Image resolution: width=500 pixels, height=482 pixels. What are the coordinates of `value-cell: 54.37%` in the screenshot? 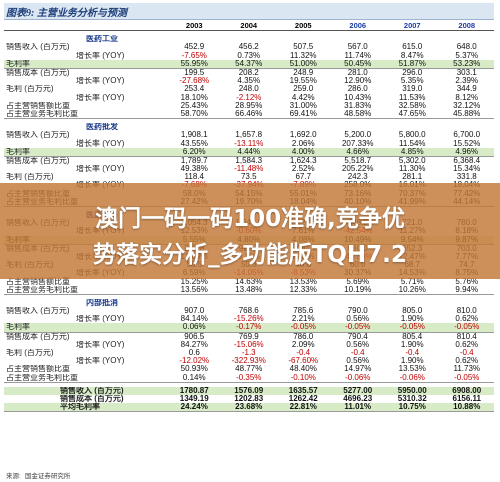 It's located at (248, 64).